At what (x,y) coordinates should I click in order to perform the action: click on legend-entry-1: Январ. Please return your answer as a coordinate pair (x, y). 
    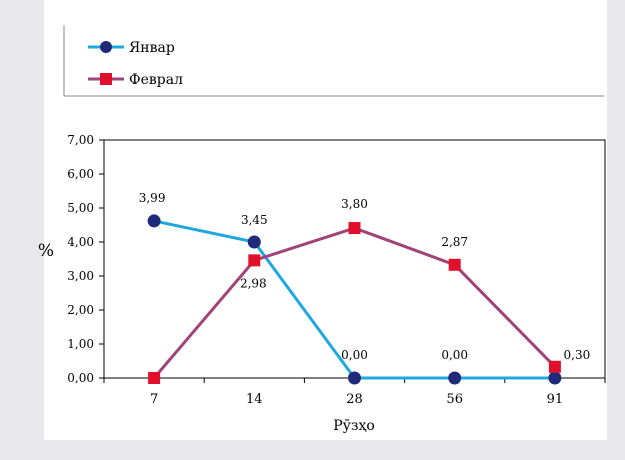
    Looking at the image, I should click on (131, 48).